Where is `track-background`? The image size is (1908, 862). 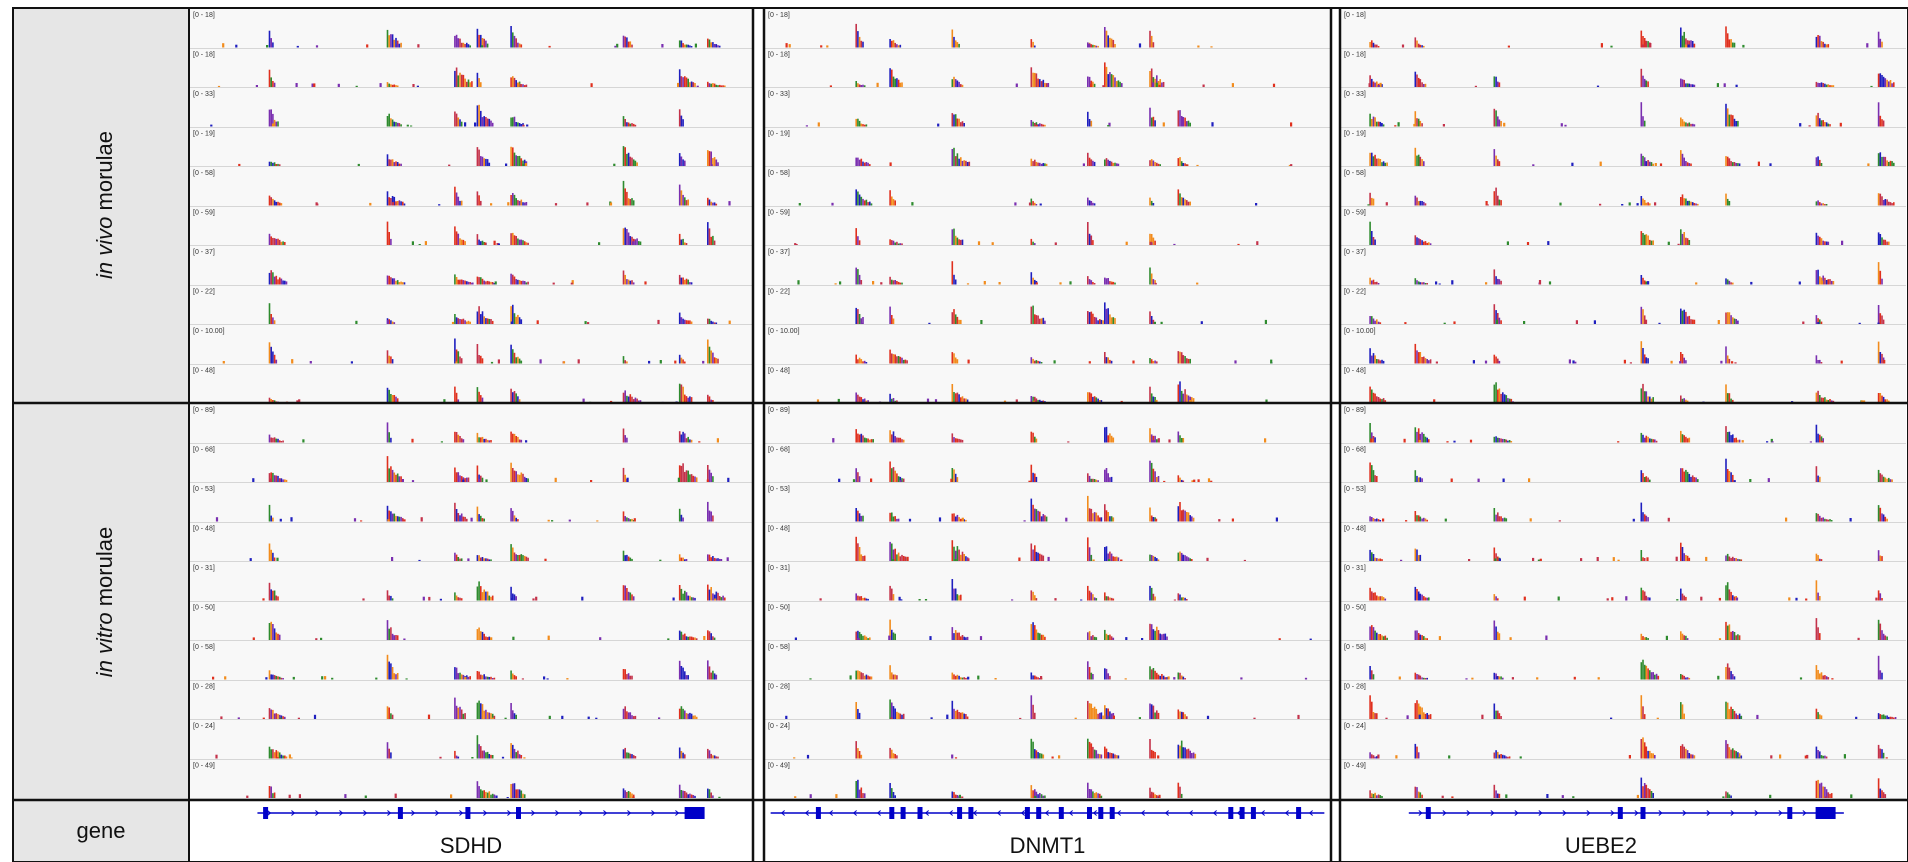
track-background is located at coordinates (1623, 424).